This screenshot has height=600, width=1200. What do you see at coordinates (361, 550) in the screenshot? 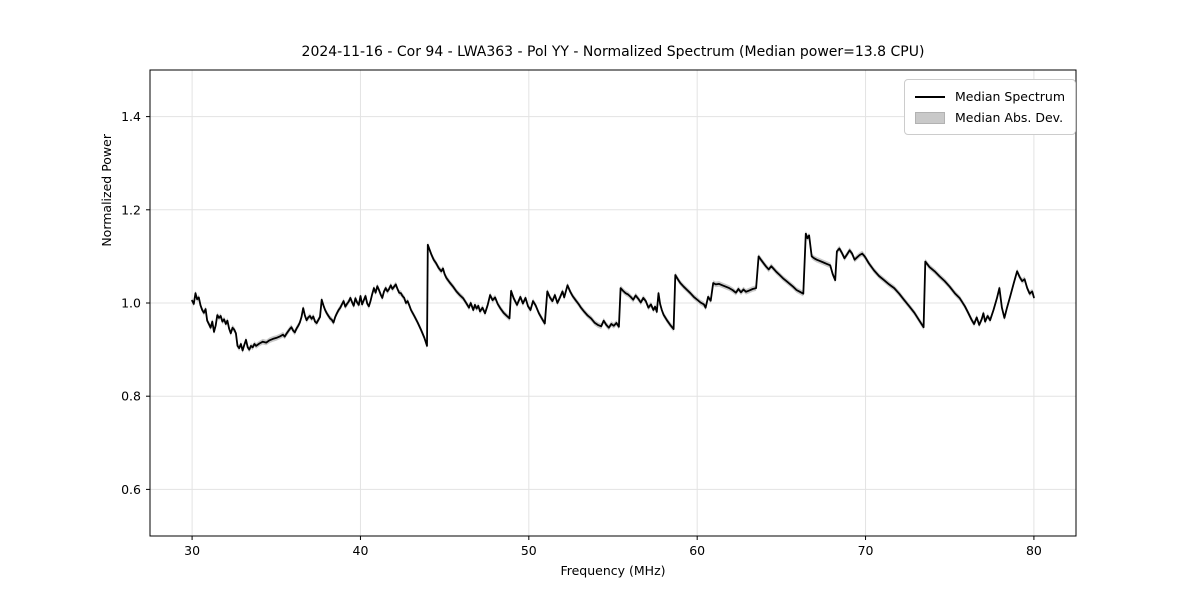
I see `x-tick-label: 40` at bounding box center [361, 550].